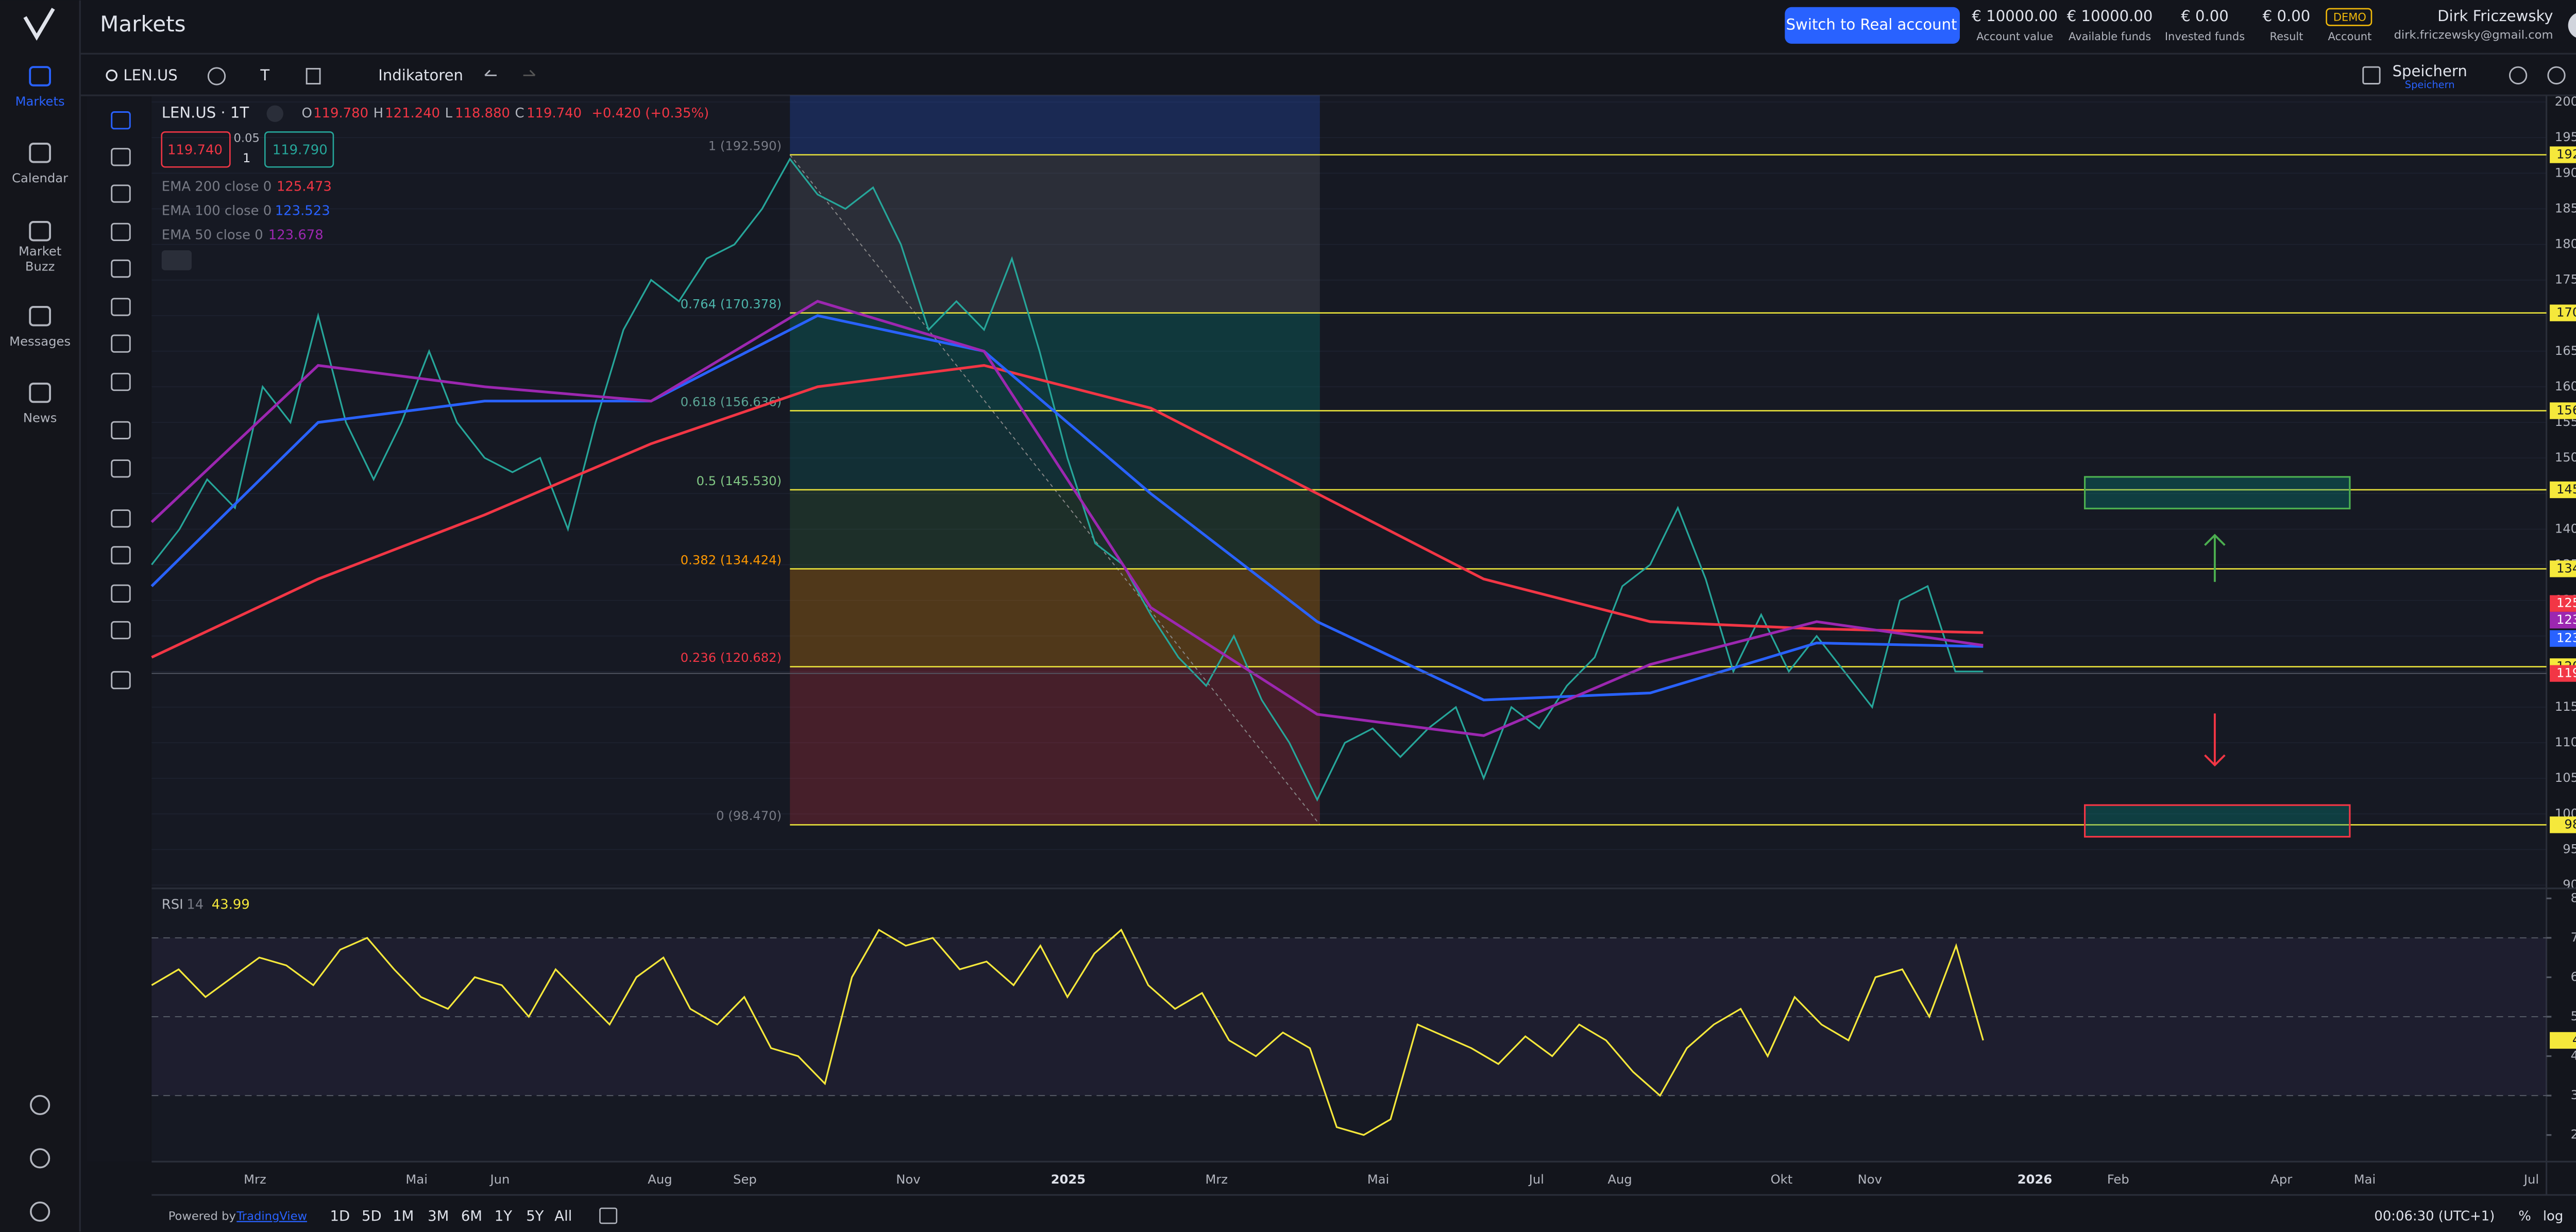  What do you see at coordinates (2473, 35) in the screenshot?
I see `user-email: dirk.friczewsky@gmail.com` at bounding box center [2473, 35].